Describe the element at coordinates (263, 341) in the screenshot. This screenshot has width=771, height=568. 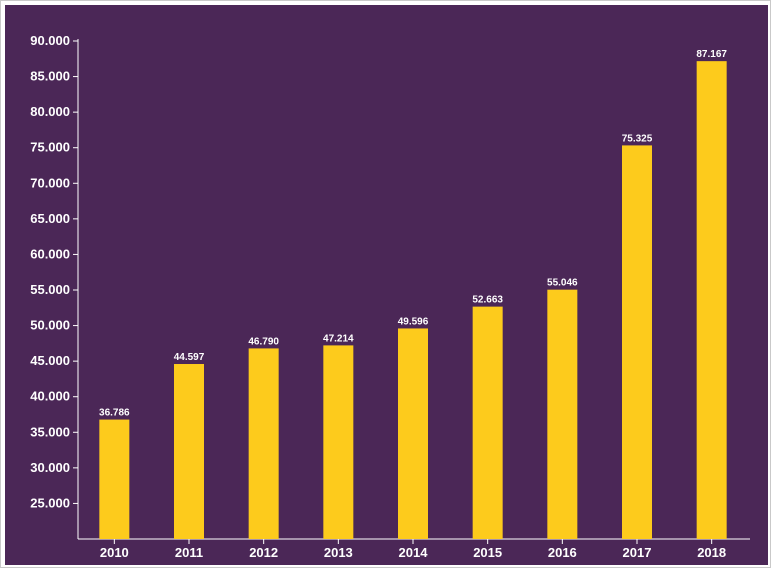
I see `bar-value-label: 46.790` at that location.